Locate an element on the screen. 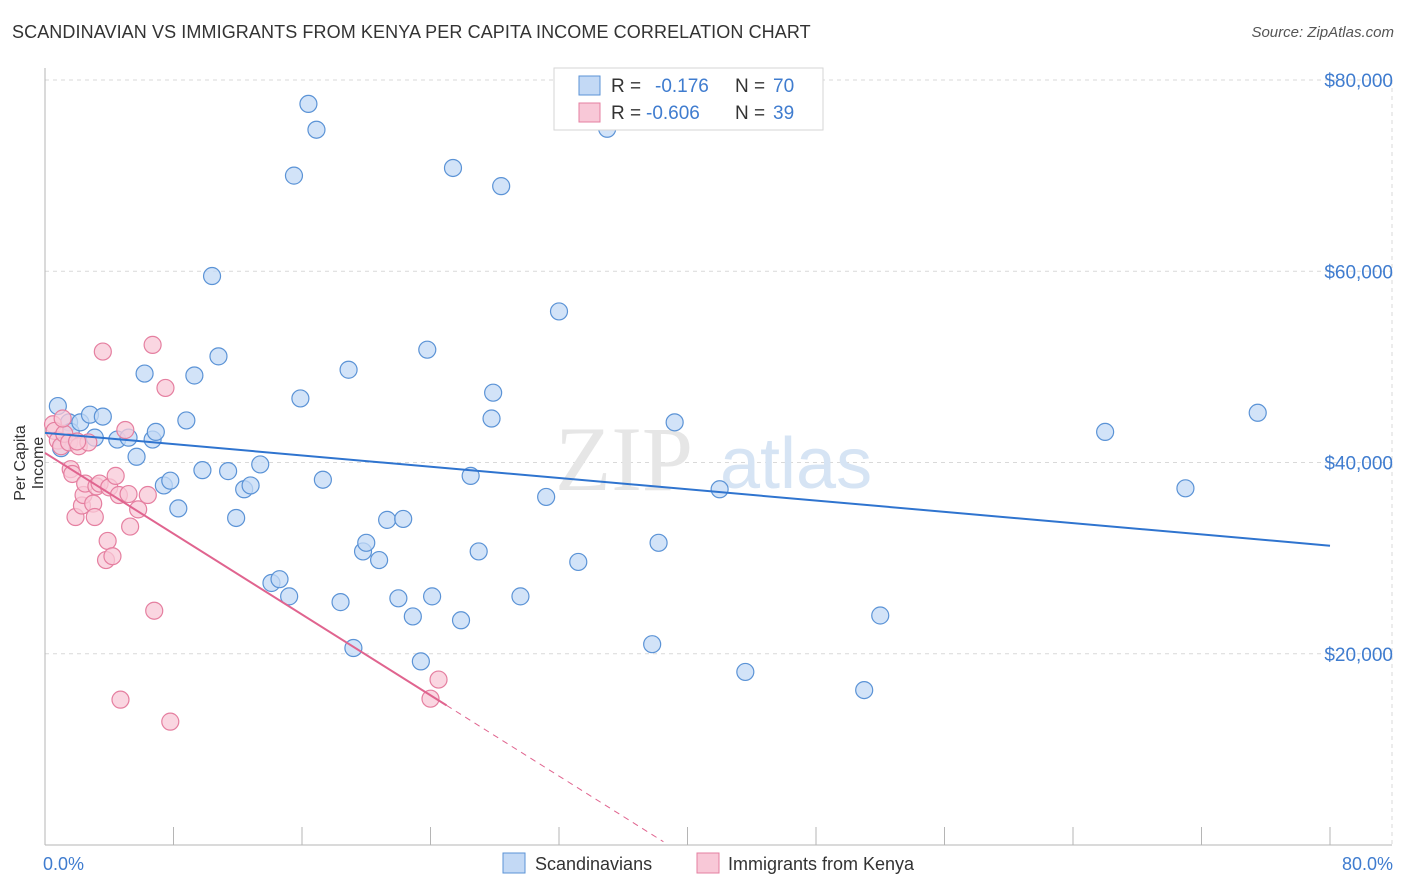 The image size is (1406, 892). y-tick-label: $40,000 is located at coordinates (1358, 464).